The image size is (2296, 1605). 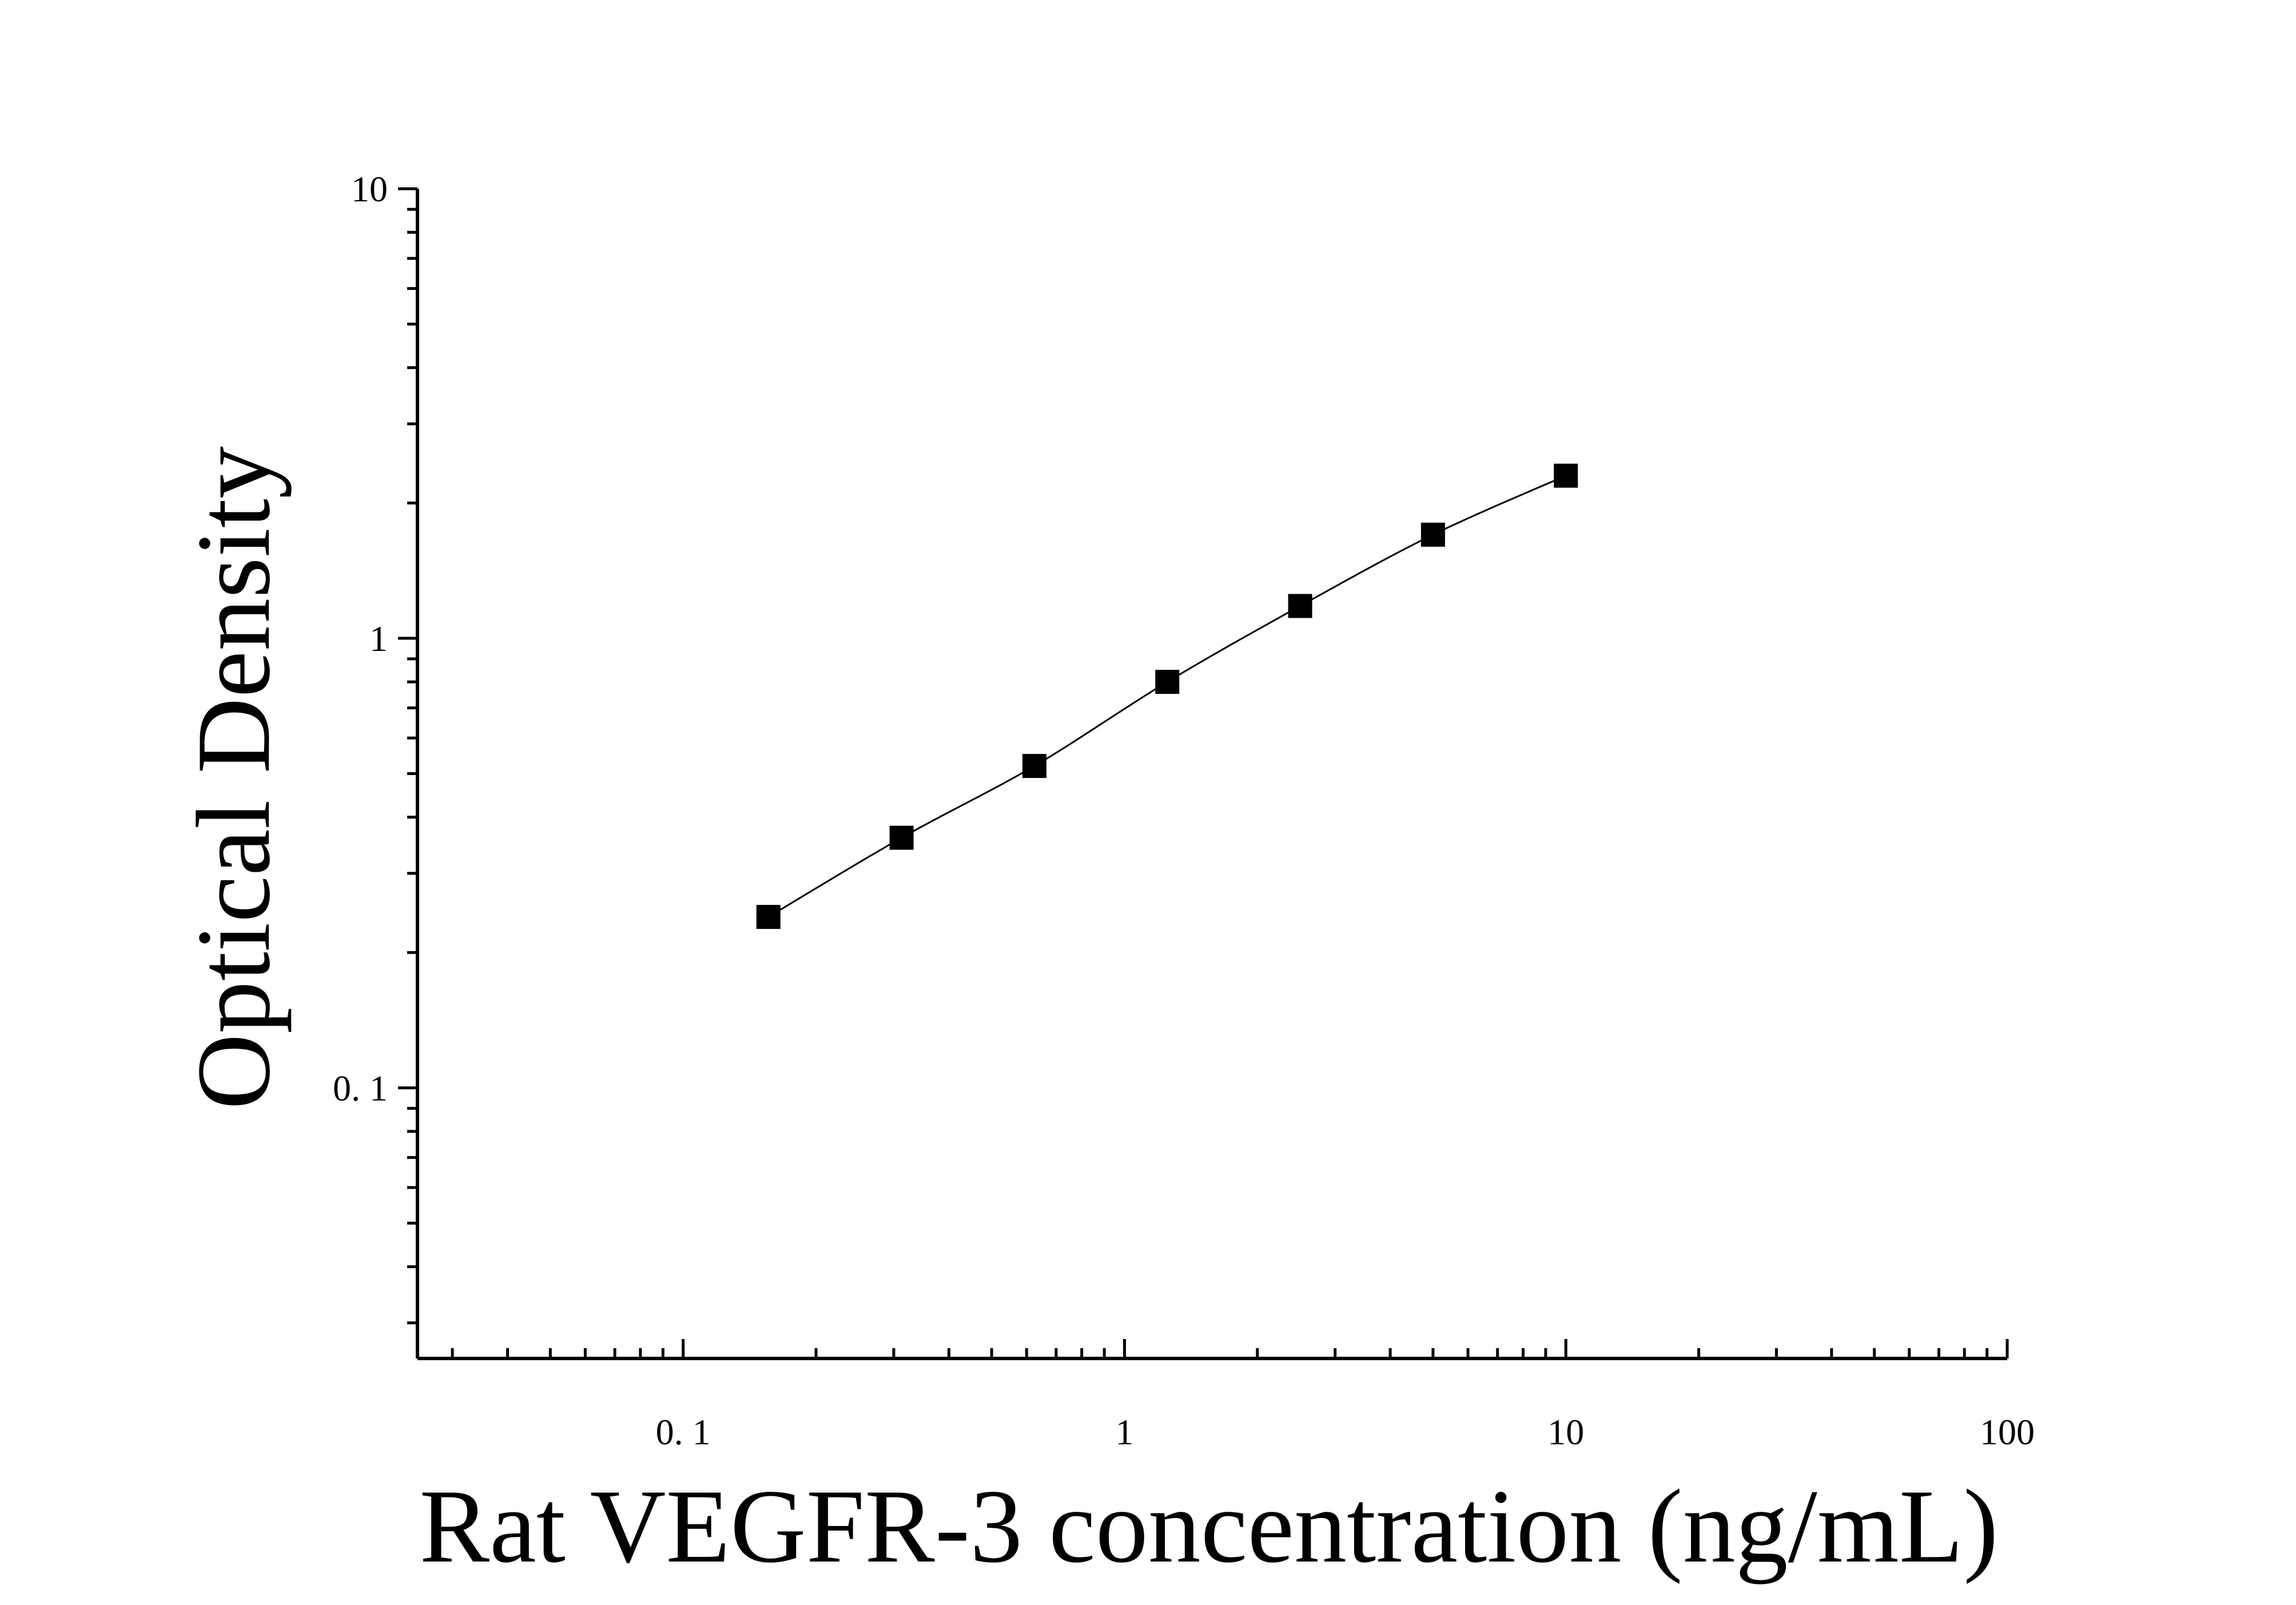 What do you see at coordinates (378, 638) in the screenshot?
I see `y-tick-label: 1` at bounding box center [378, 638].